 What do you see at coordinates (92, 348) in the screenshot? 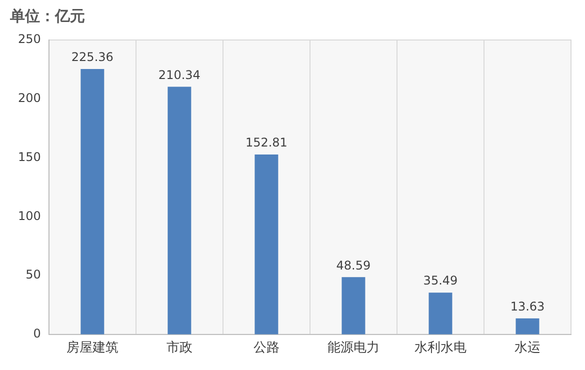
I see `x-tick-label: 房屋建筑` at bounding box center [92, 348].